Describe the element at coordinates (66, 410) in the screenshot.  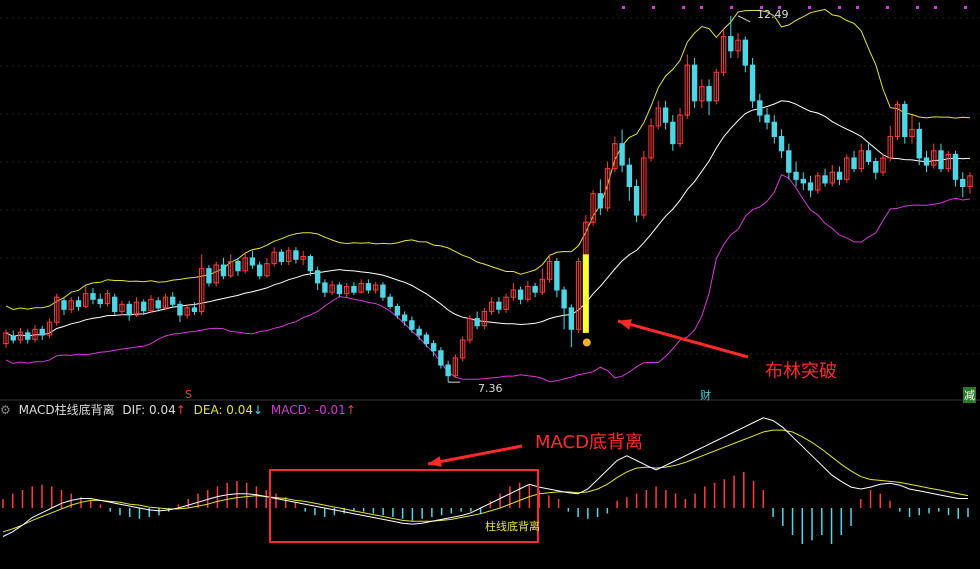
I see `indicator-name: MACD柱线底背离` at that location.